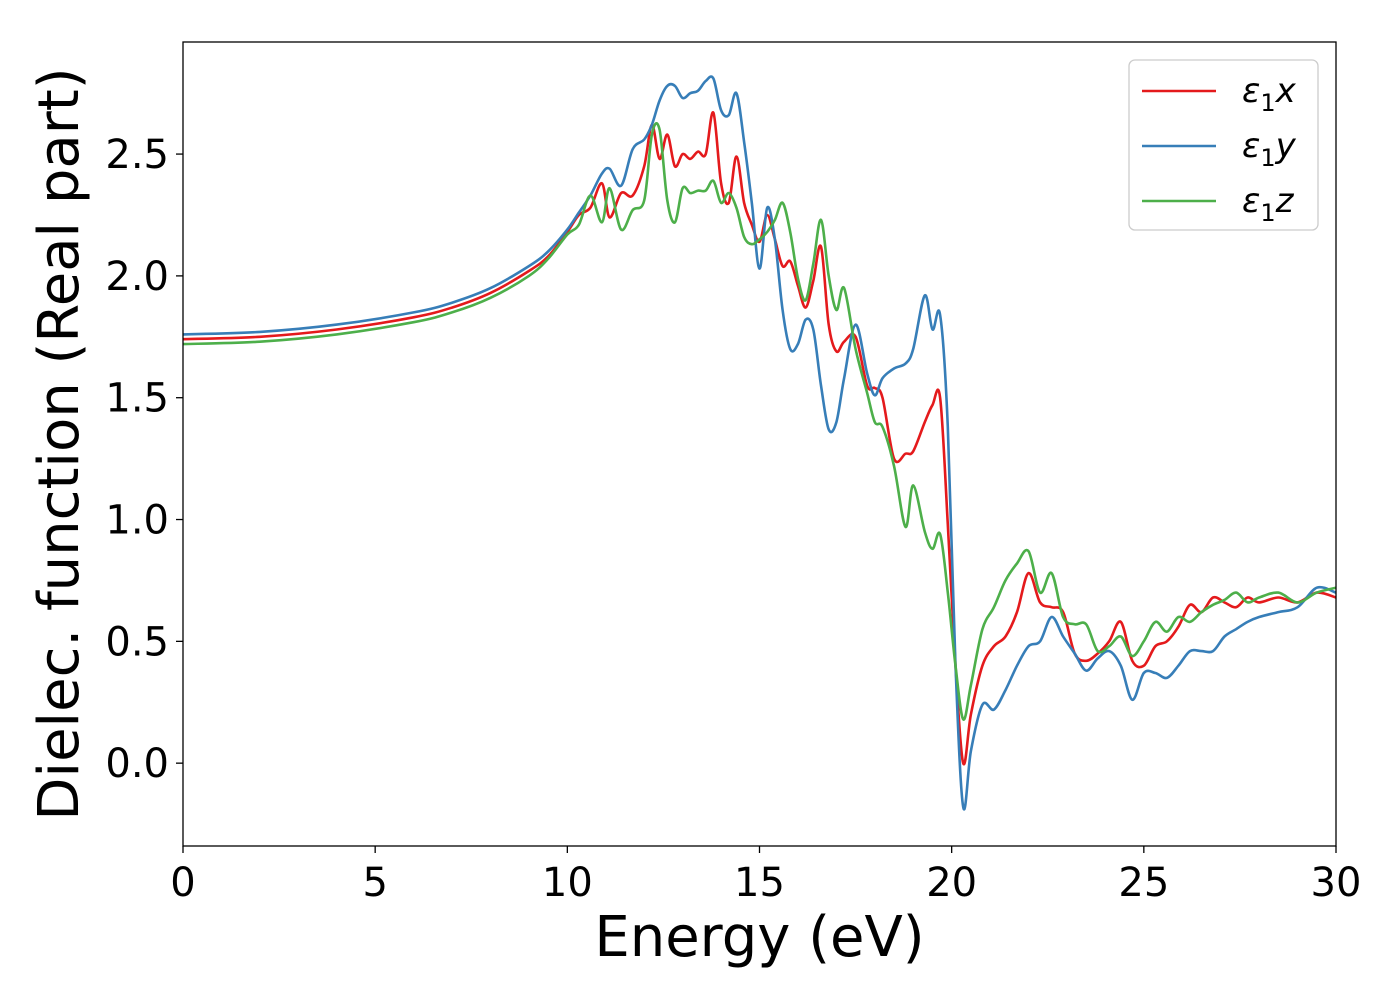 Image resolution: width=1400 pixels, height=1004 pixels. What do you see at coordinates (1269, 94) in the screenshot?
I see `legend-label: ε1x` at bounding box center [1269, 94].